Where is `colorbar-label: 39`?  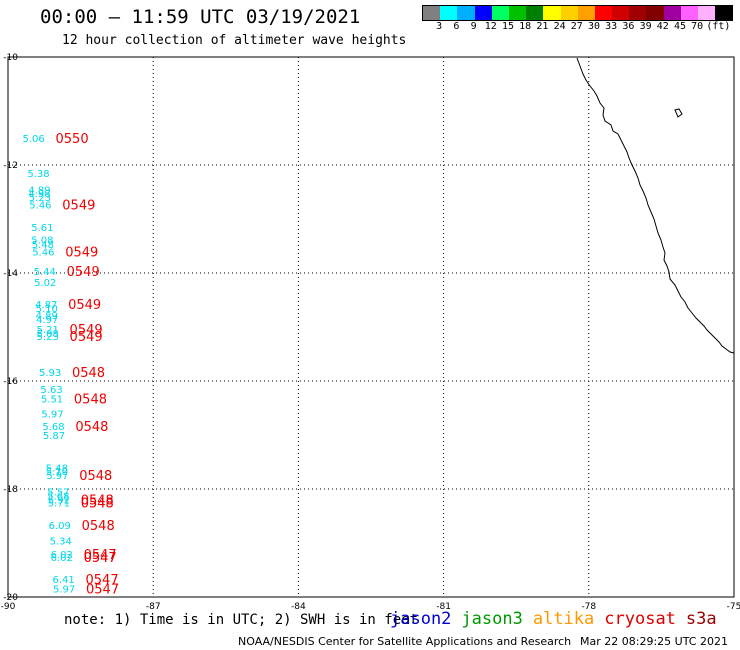
colorbar-label: 39 is located at coordinates (645, 26).